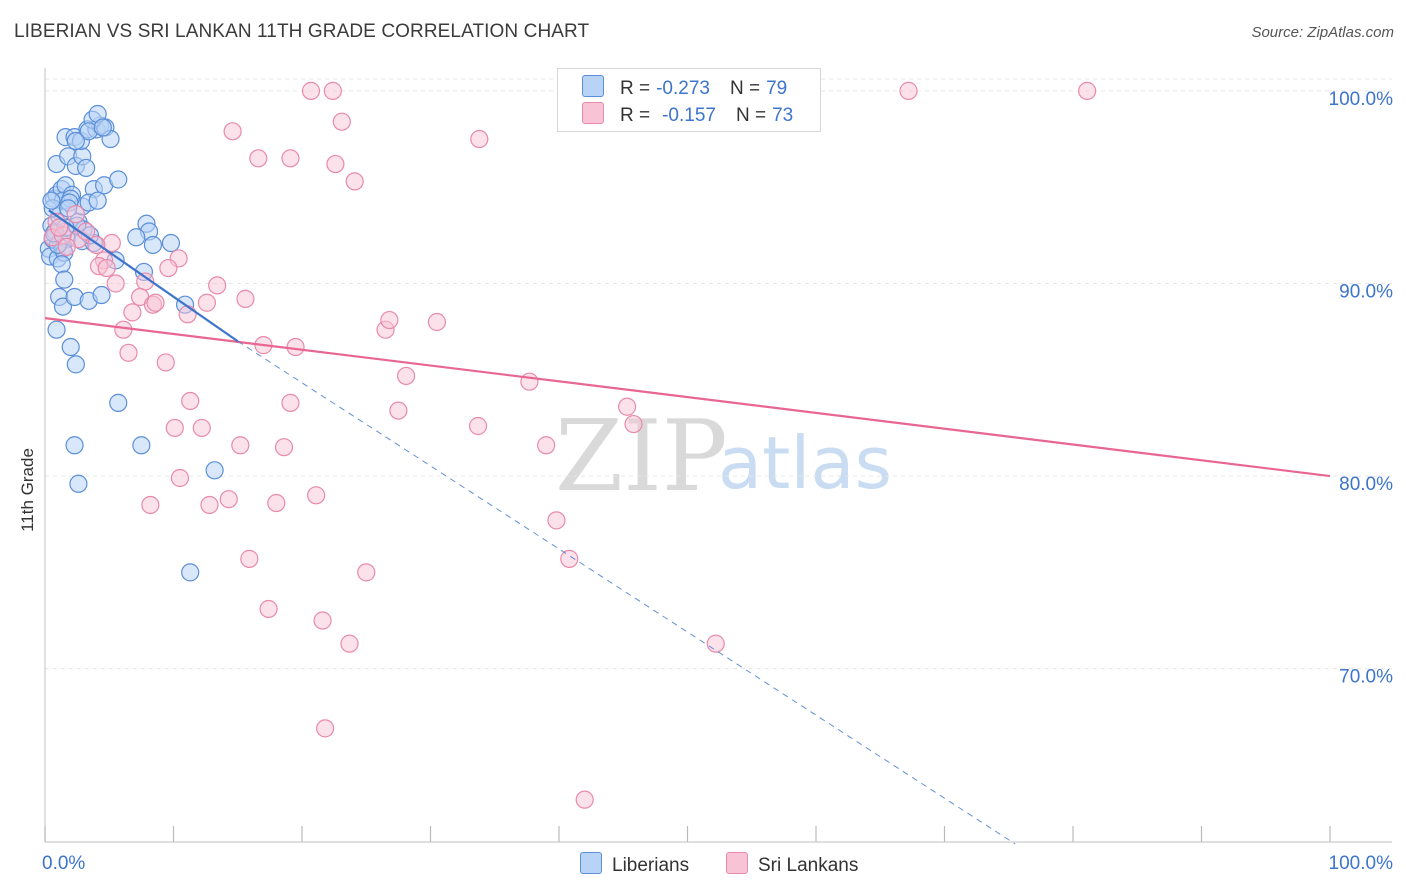 This screenshot has height=892, width=1406. Describe the element at coordinates (751, 115) in the screenshot. I see `legend-n-label: N =` at that location.